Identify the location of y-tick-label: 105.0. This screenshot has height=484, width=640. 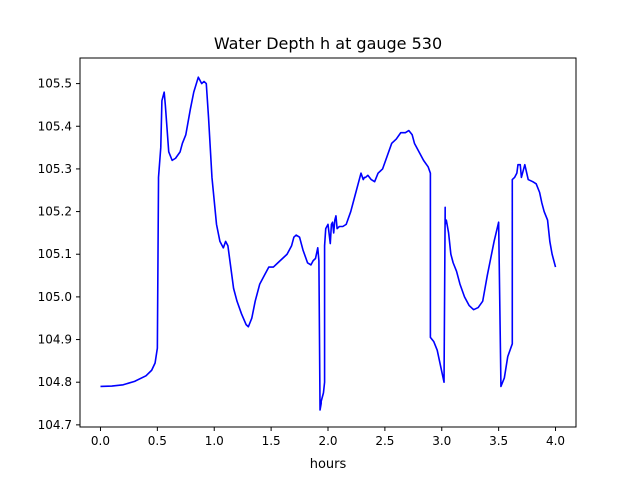
(55, 297).